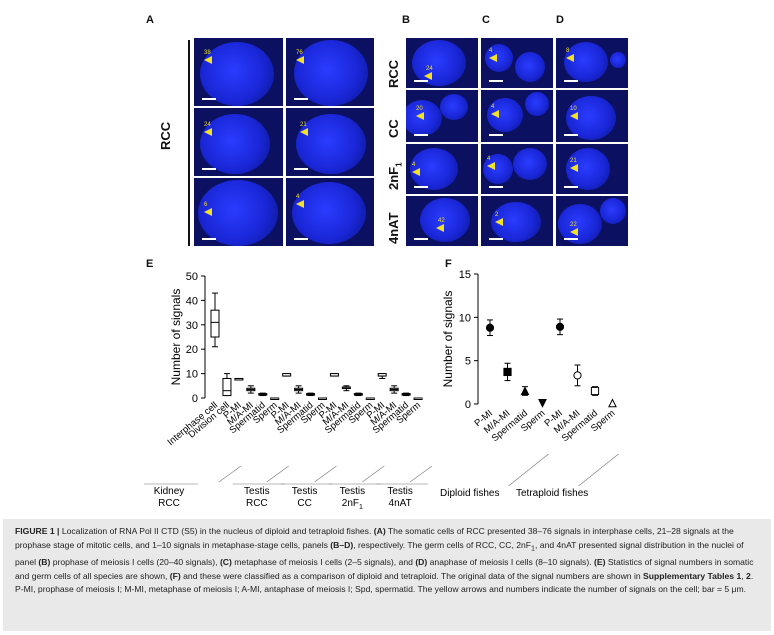 This screenshot has width=774, height=635. I want to click on y-tick-label-3: 15, so click(465, 275).